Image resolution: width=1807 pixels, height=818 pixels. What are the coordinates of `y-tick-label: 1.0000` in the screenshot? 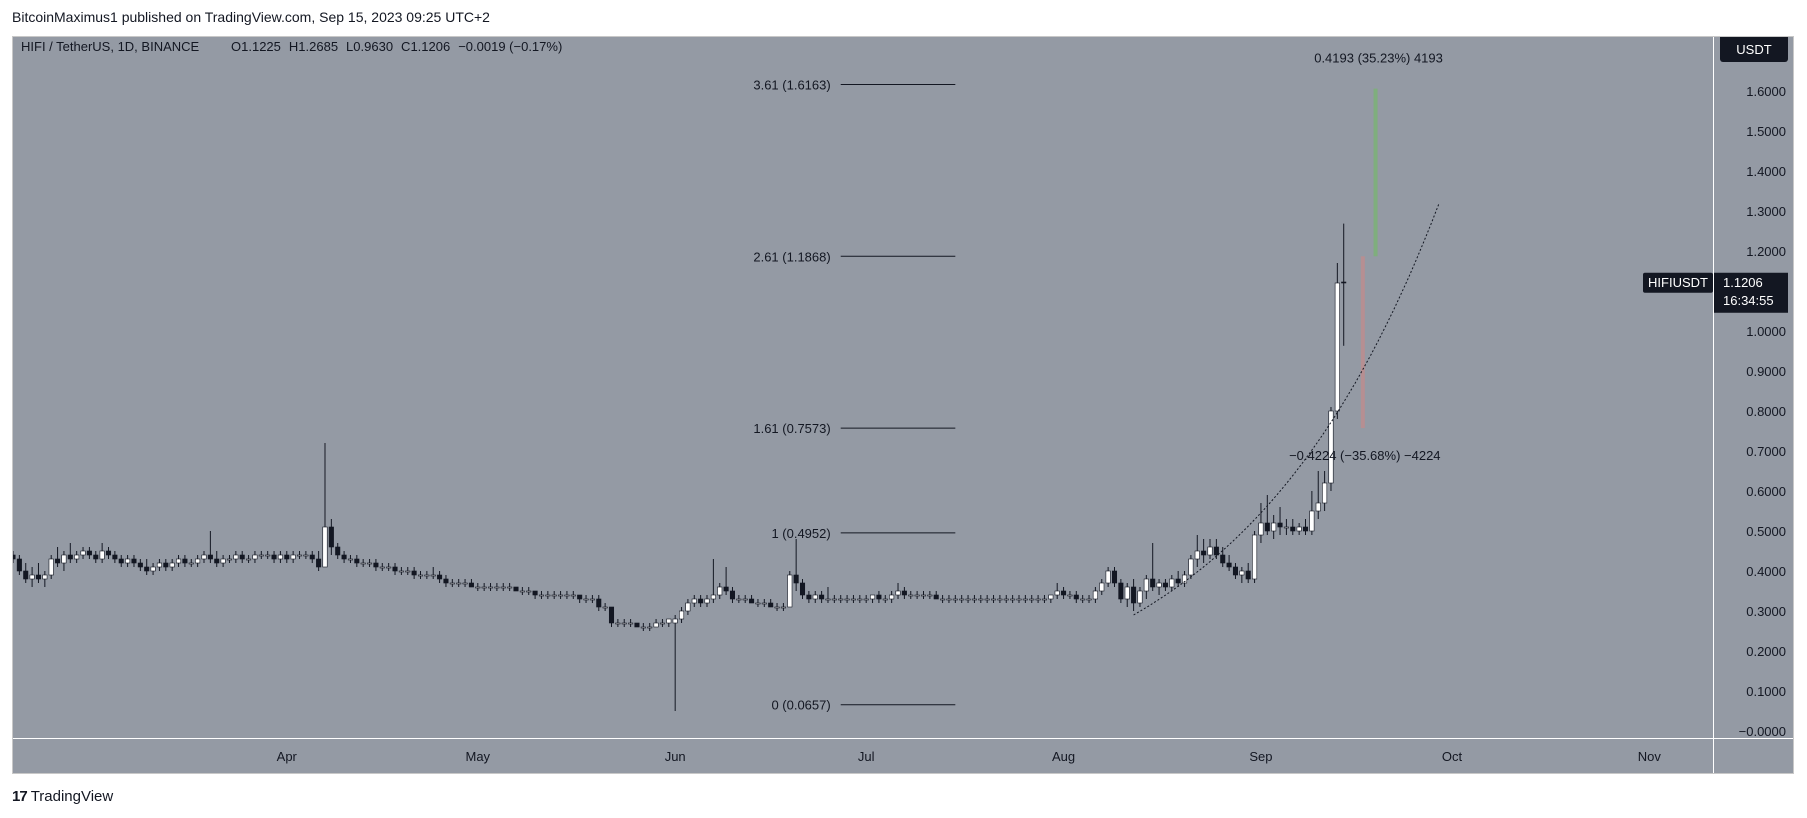 It's located at (1766, 331).